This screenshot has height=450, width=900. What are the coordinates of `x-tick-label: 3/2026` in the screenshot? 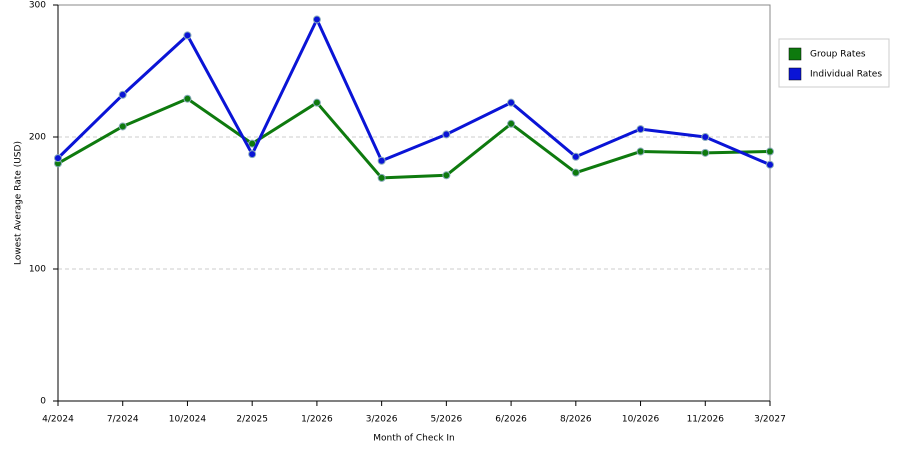 It's located at (382, 420).